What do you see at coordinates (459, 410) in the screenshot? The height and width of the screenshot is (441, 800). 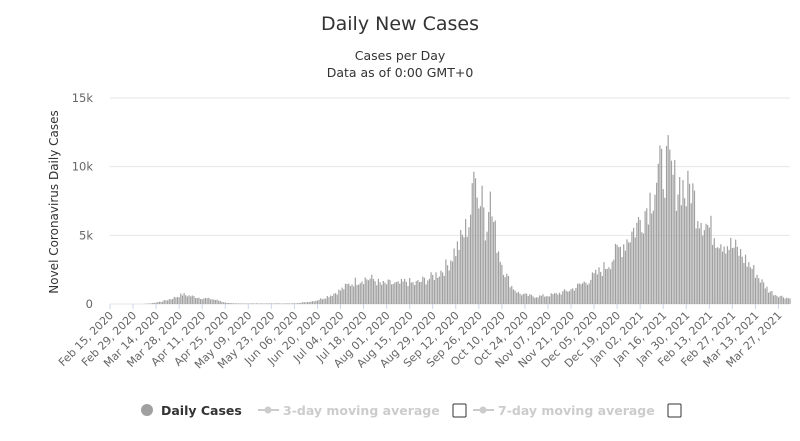 I see `checkbox-3-day-average` at bounding box center [459, 410].